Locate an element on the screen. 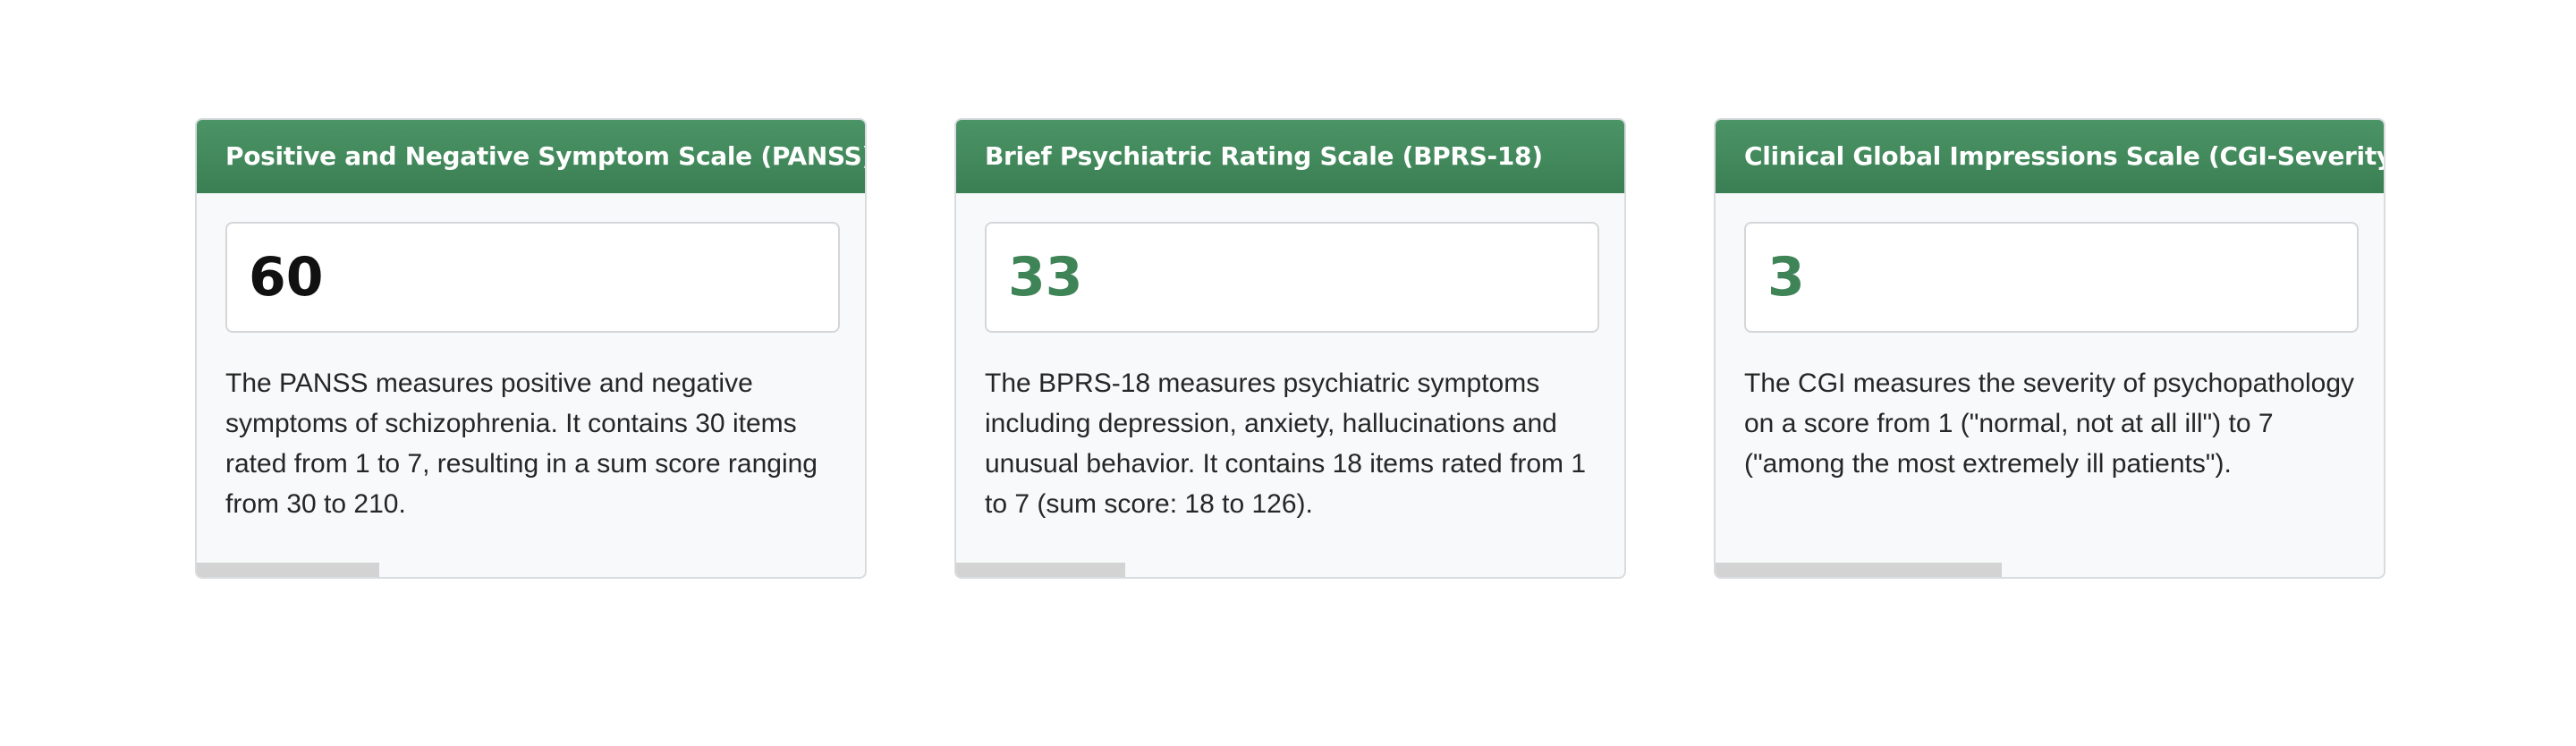  bprs-progress-fill is located at coordinates (1040, 570).